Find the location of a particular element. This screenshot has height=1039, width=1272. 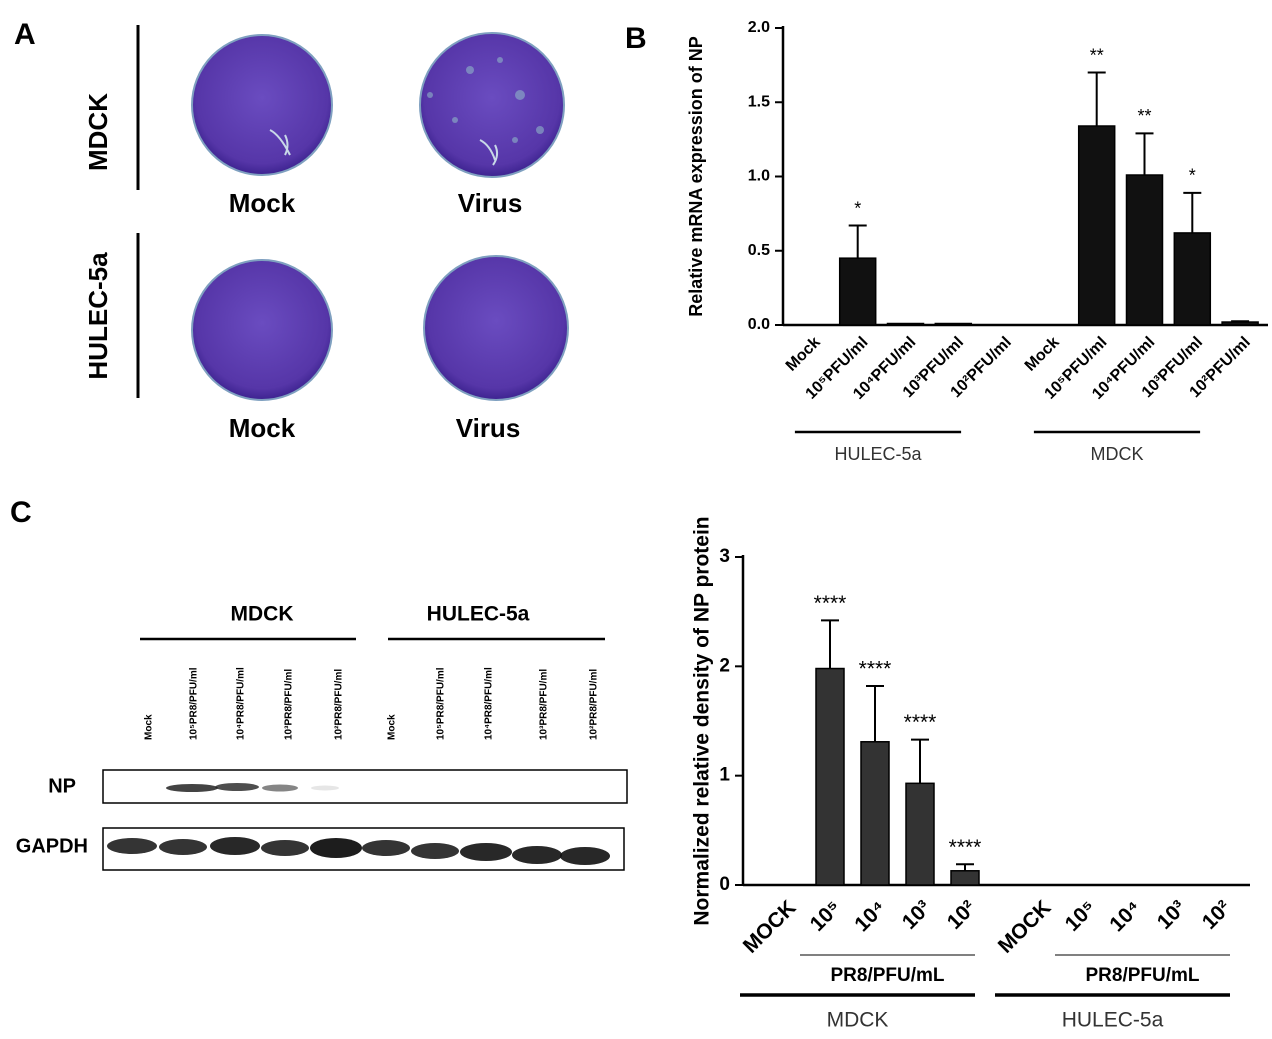

y-tick-label: 1 is located at coordinates (724, 775).